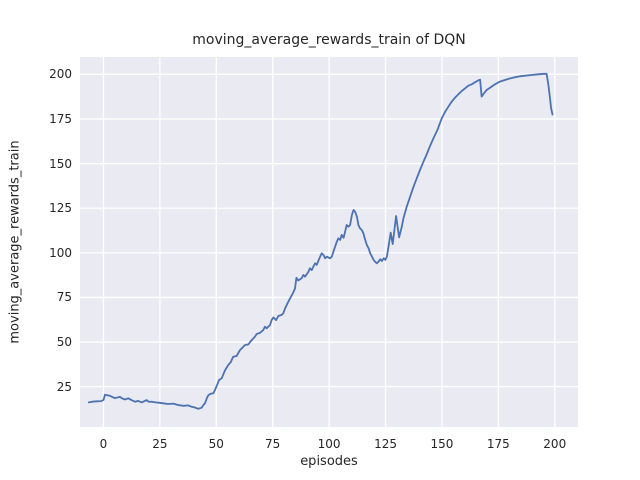 The width and height of the screenshot is (640, 480). I want to click on x-tick-label: 125, so click(385, 444).